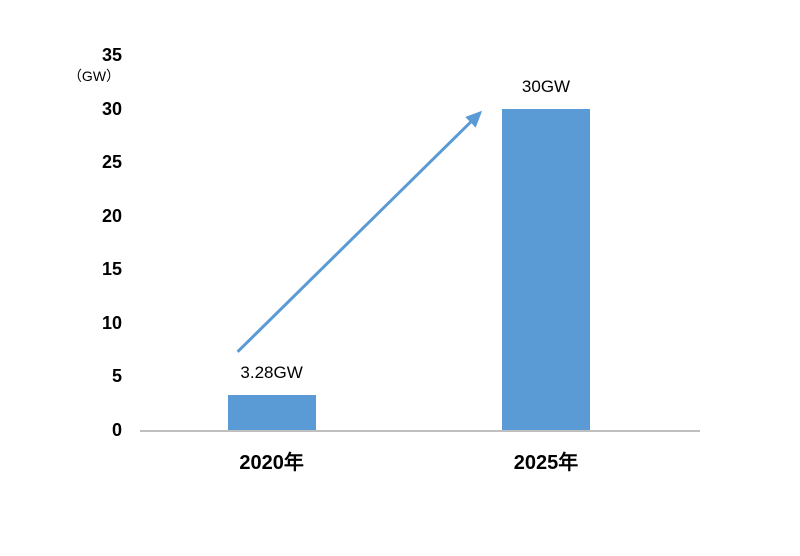 The width and height of the screenshot is (800, 556). What do you see at coordinates (94, 76) in the screenshot?
I see `y-axis-unit-label: （GW）` at bounding box center [94, 76].